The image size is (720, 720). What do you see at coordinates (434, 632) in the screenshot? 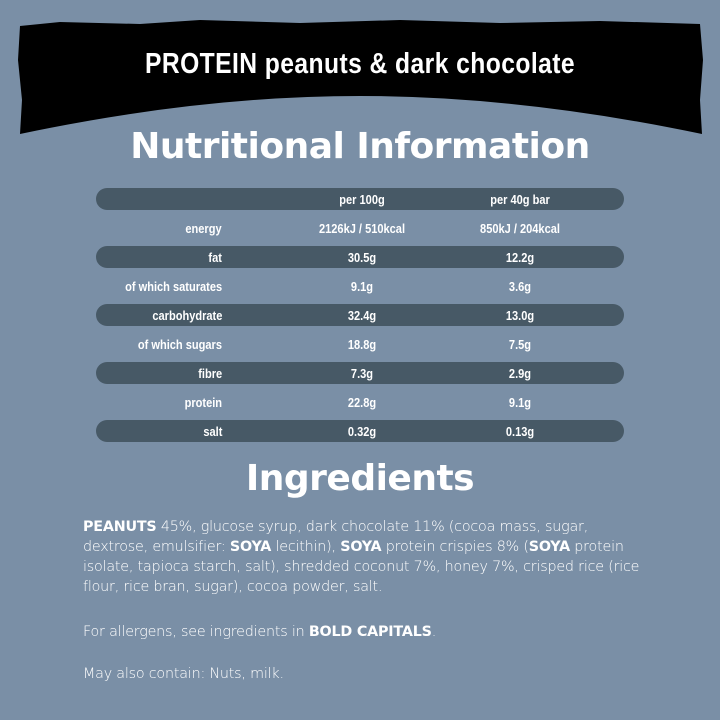
I see `allergen-suffix: .` at bounding box center [434, 632].